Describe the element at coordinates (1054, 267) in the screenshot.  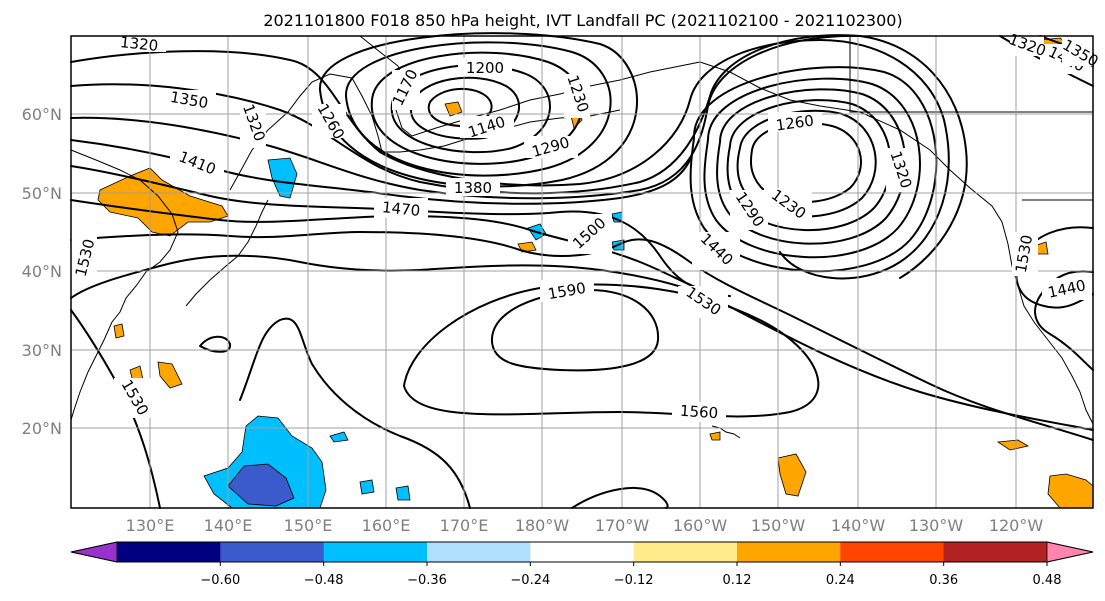
I see `contour-1440-east-coast` at that location.